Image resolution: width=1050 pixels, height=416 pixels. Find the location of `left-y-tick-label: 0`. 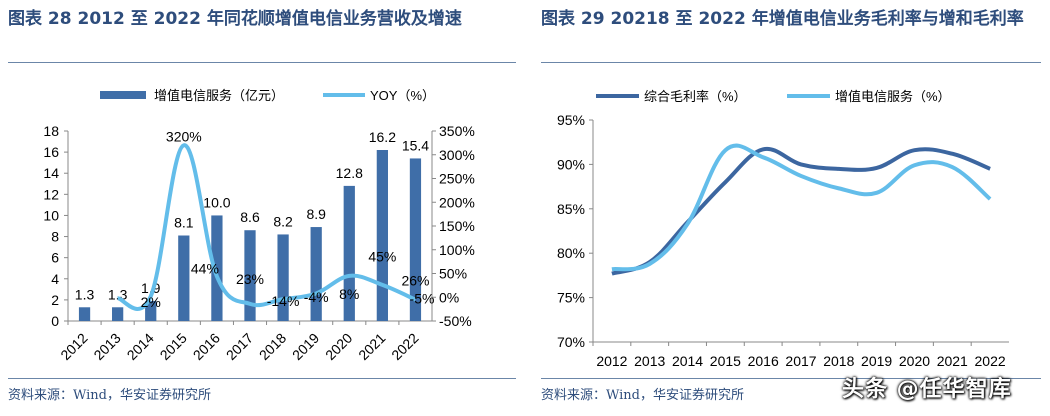

left-y-tick-label: 0 is located at coordinates (55, 321).